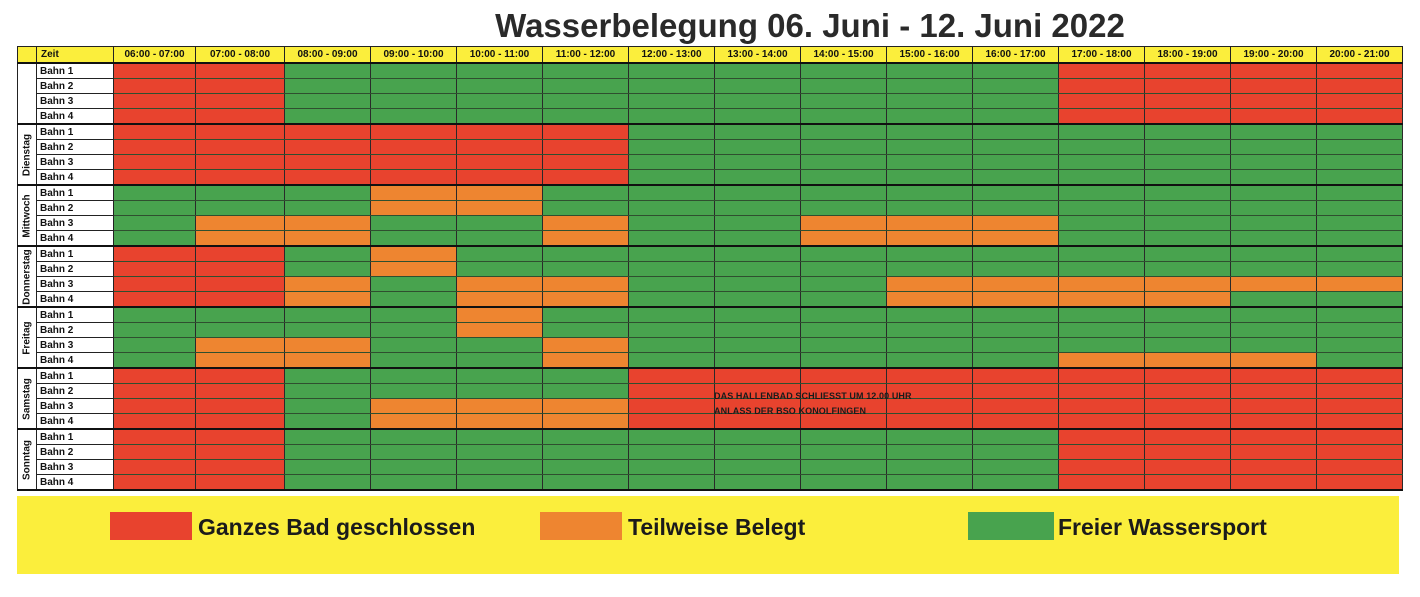 The width and height of the screenshot is (1420, 597). Describe the element at coordinates (708, 535) in the screenshot. I see `legend-band` at that location.